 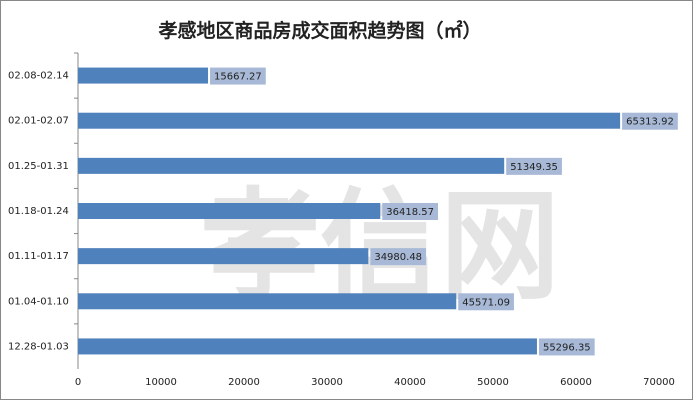 I want to click on x-tick-label: 10000, so click(x=161, y=382).